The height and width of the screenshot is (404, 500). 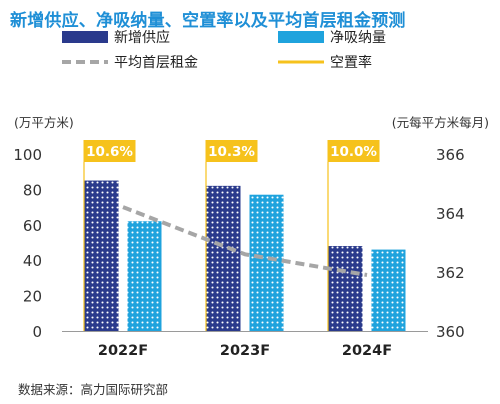 I want to click on left-tick-2: 40, so click(x=32, y=261).